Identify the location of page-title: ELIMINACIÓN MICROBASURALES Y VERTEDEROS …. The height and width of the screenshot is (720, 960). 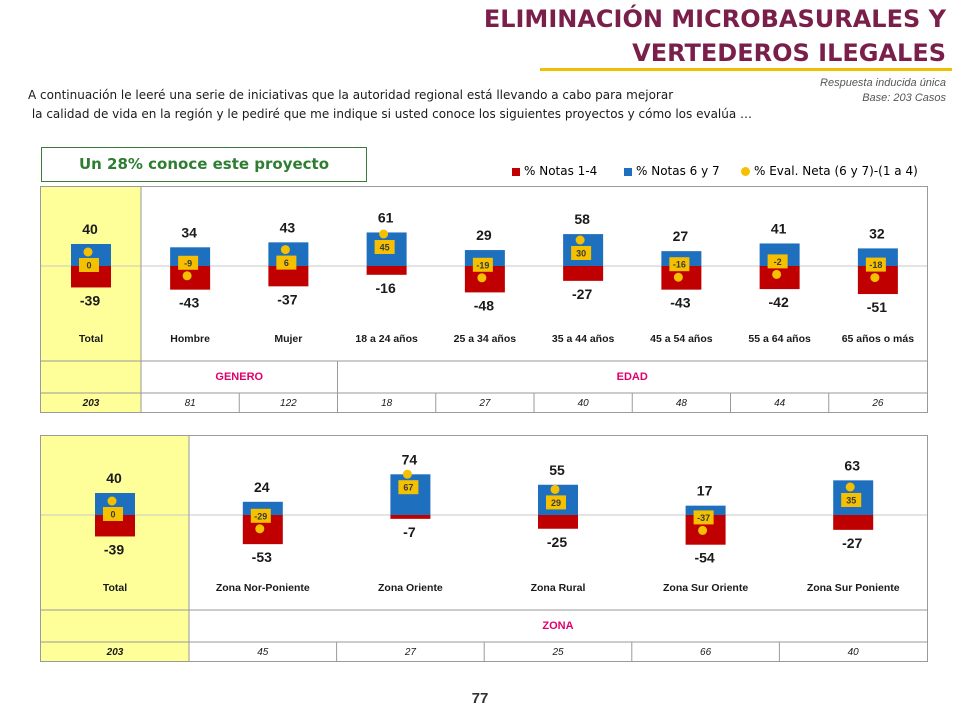
(715, 36).